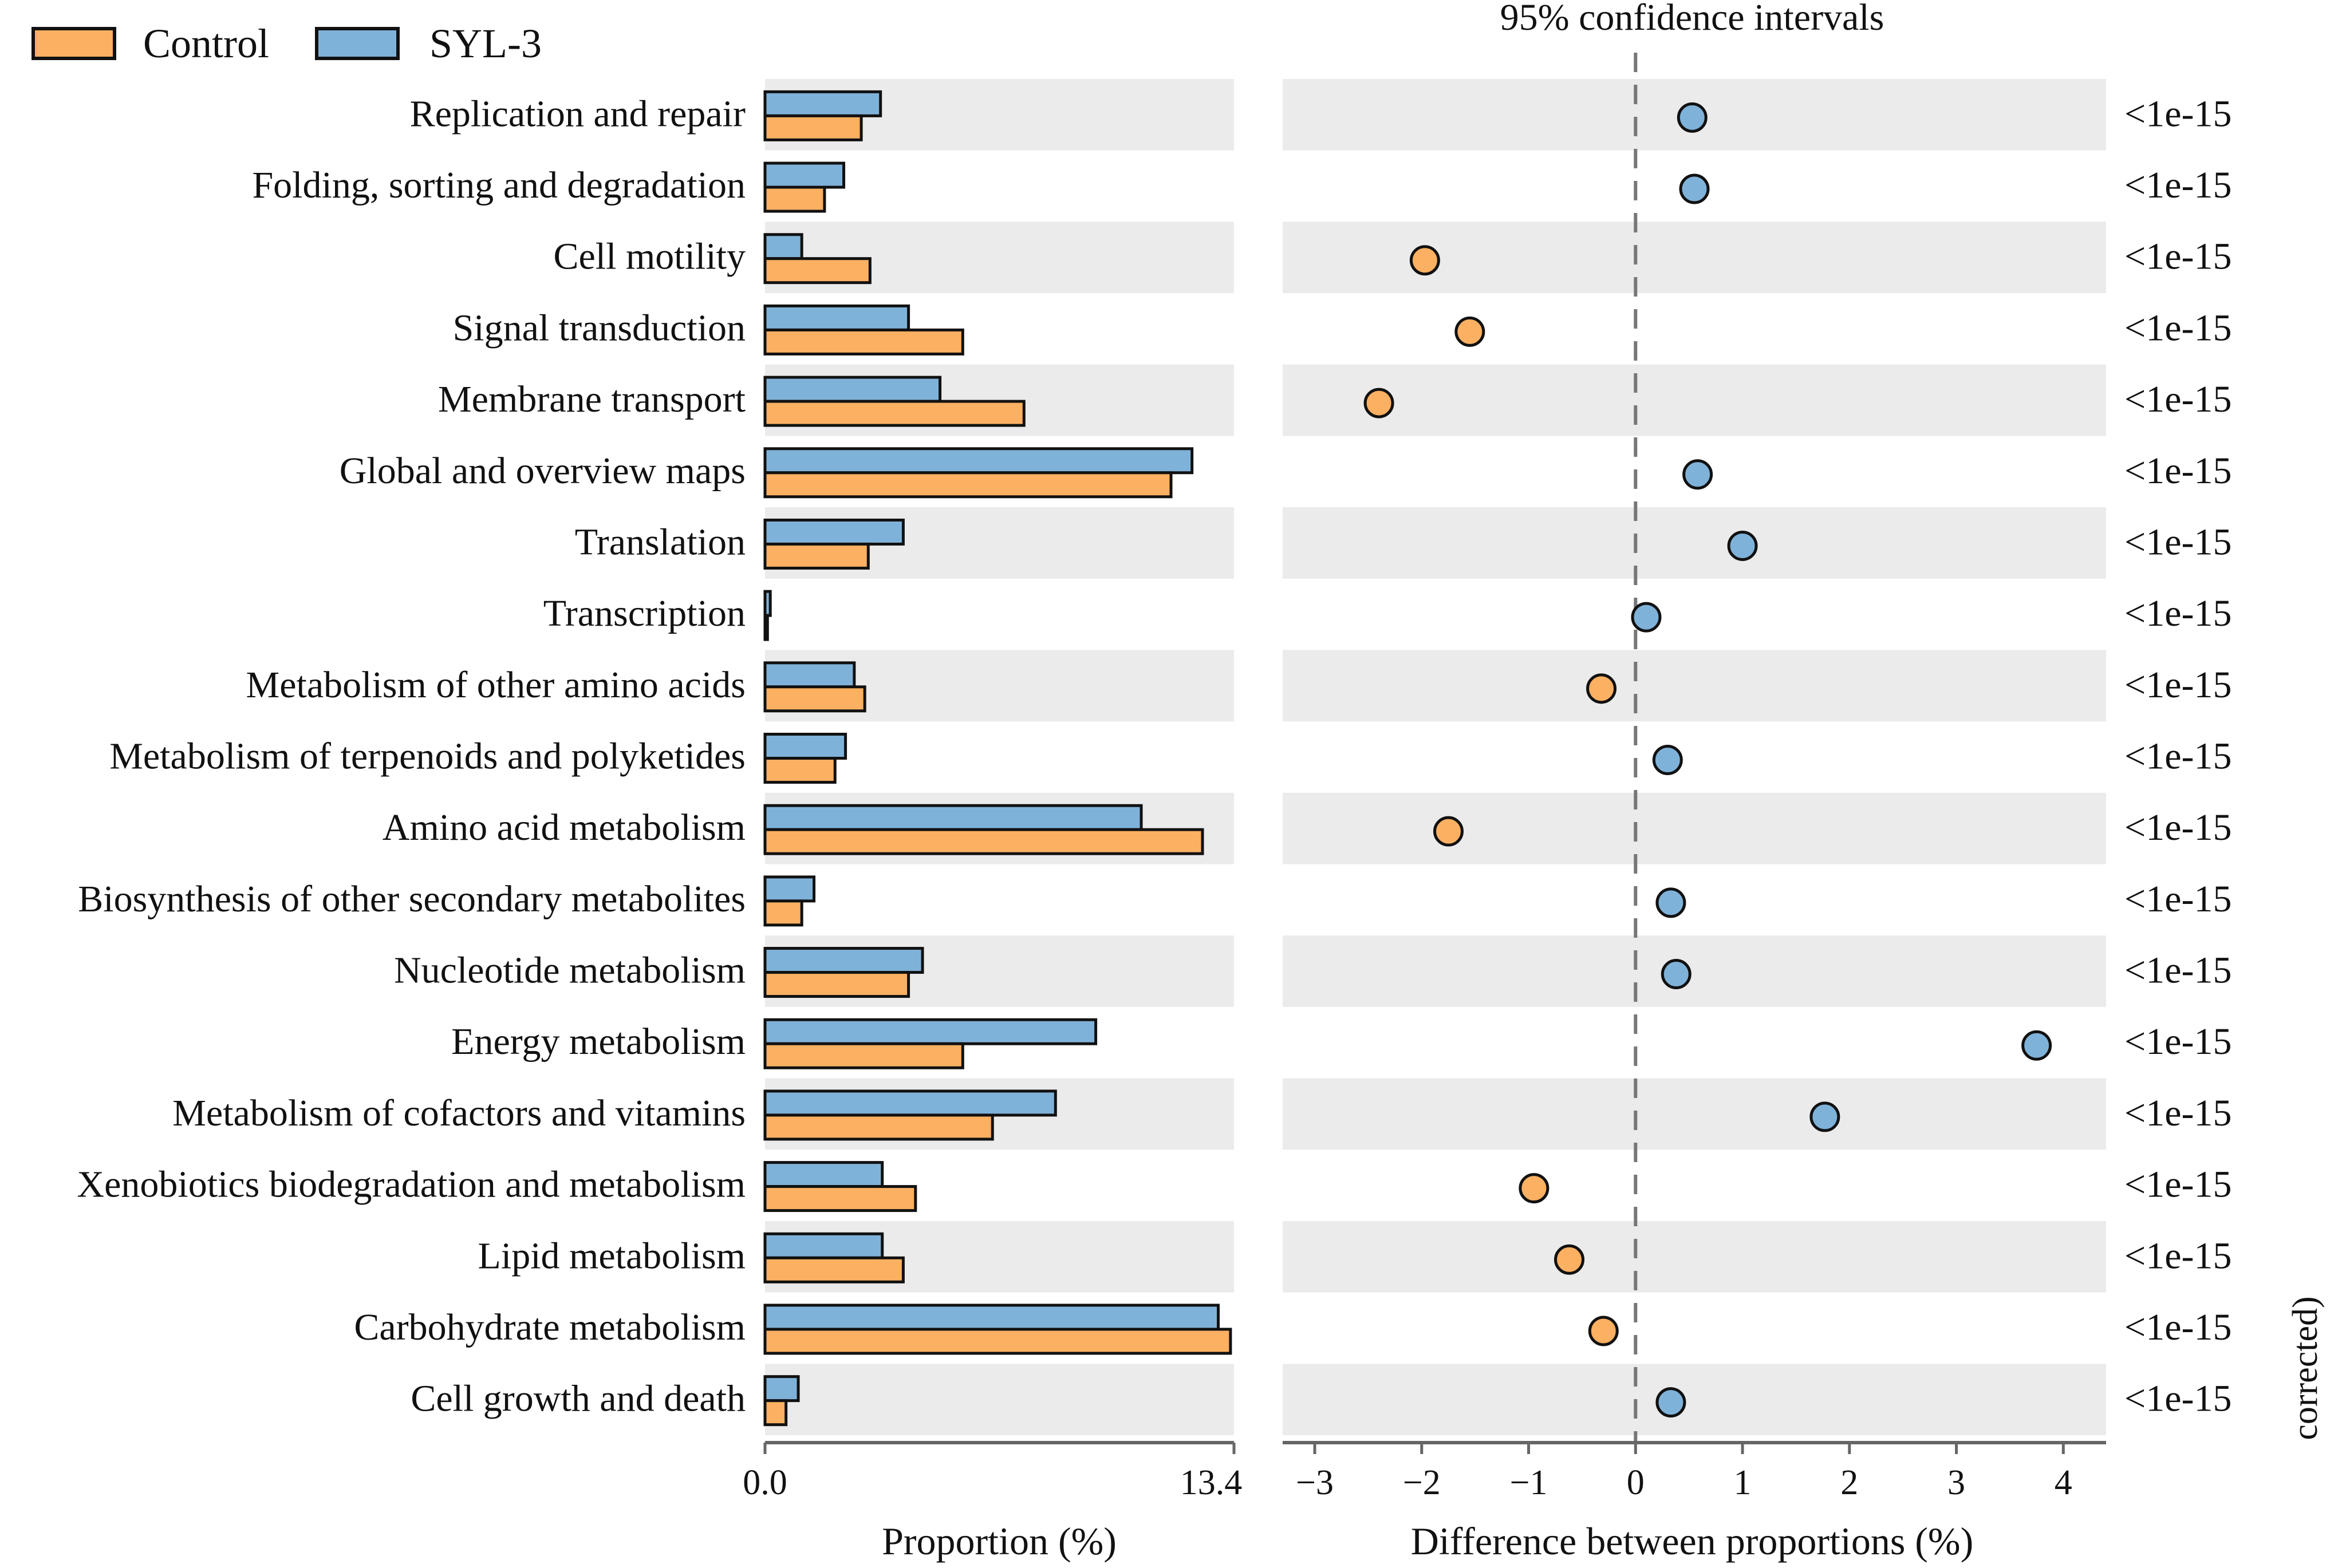 The width and height of the screenshot is (2338, 1568). What do you see at coordinates (1956, 1483) in the screenshot?
I see `difference-tick-label: 3` at bounding box center [1956, 1483].